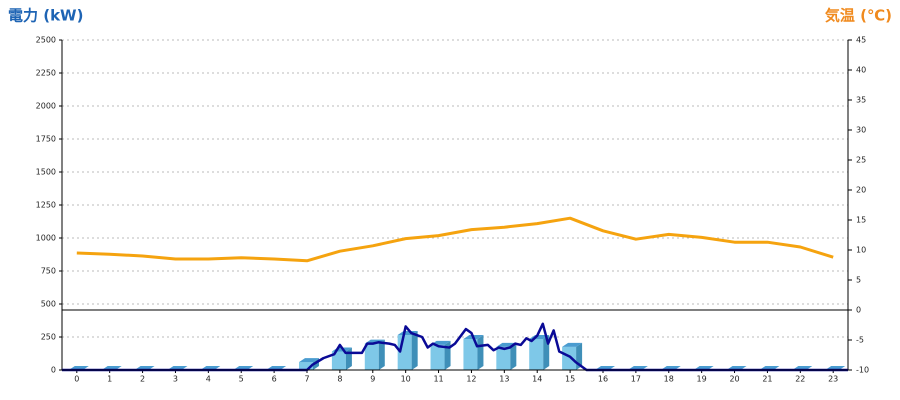 Image resolution: width=900 pixels, height=400 pixels. What do you see at coordinates (603, 379) in the screenshot?
I see `x-tick-label: 16` at bounding box center [603, 379].